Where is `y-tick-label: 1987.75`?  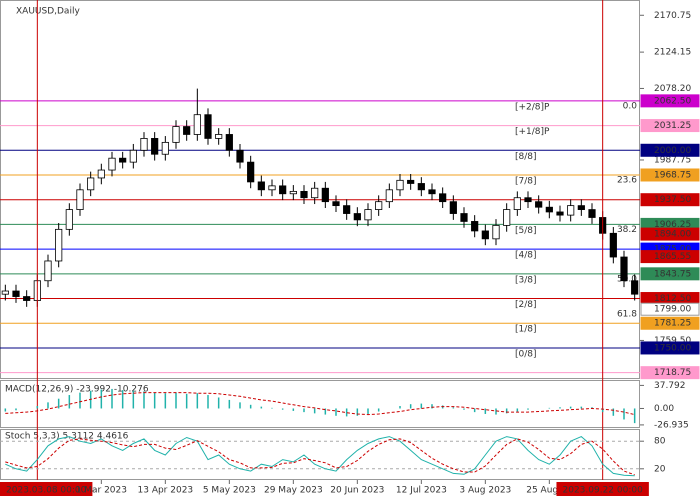 y-tick-label: 1987.75 is located at coordinates (672, 160).